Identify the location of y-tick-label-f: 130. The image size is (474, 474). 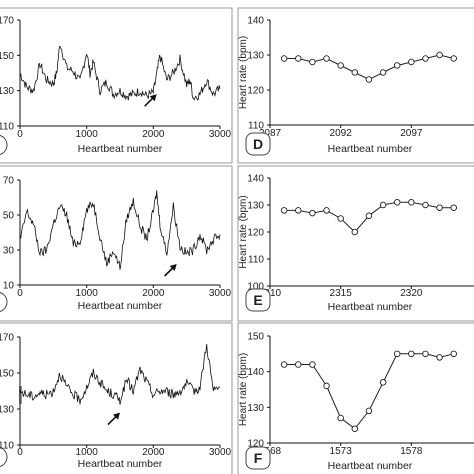
(255, 408).